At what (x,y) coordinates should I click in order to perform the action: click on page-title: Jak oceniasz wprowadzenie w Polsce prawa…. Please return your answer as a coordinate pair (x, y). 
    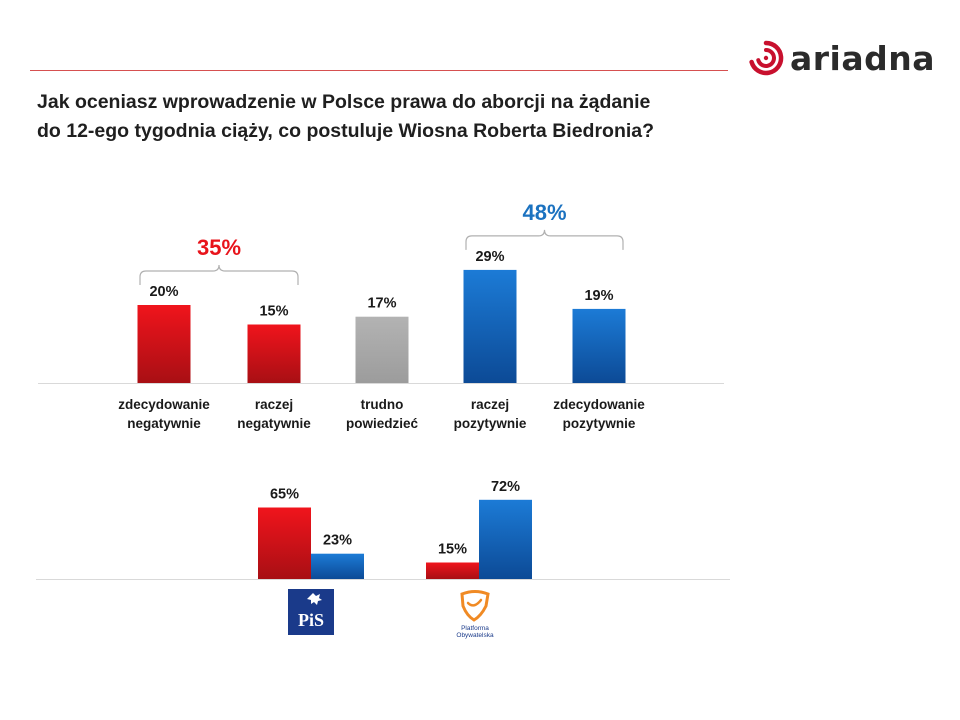
    Looking at the image, I should click on (377, 117).